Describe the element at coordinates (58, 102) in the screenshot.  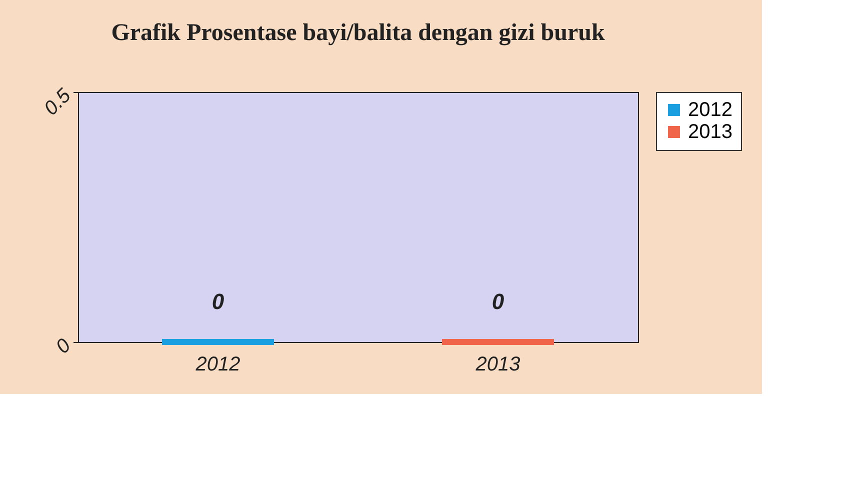
I see `y-tick-label: 0.5` at that location.